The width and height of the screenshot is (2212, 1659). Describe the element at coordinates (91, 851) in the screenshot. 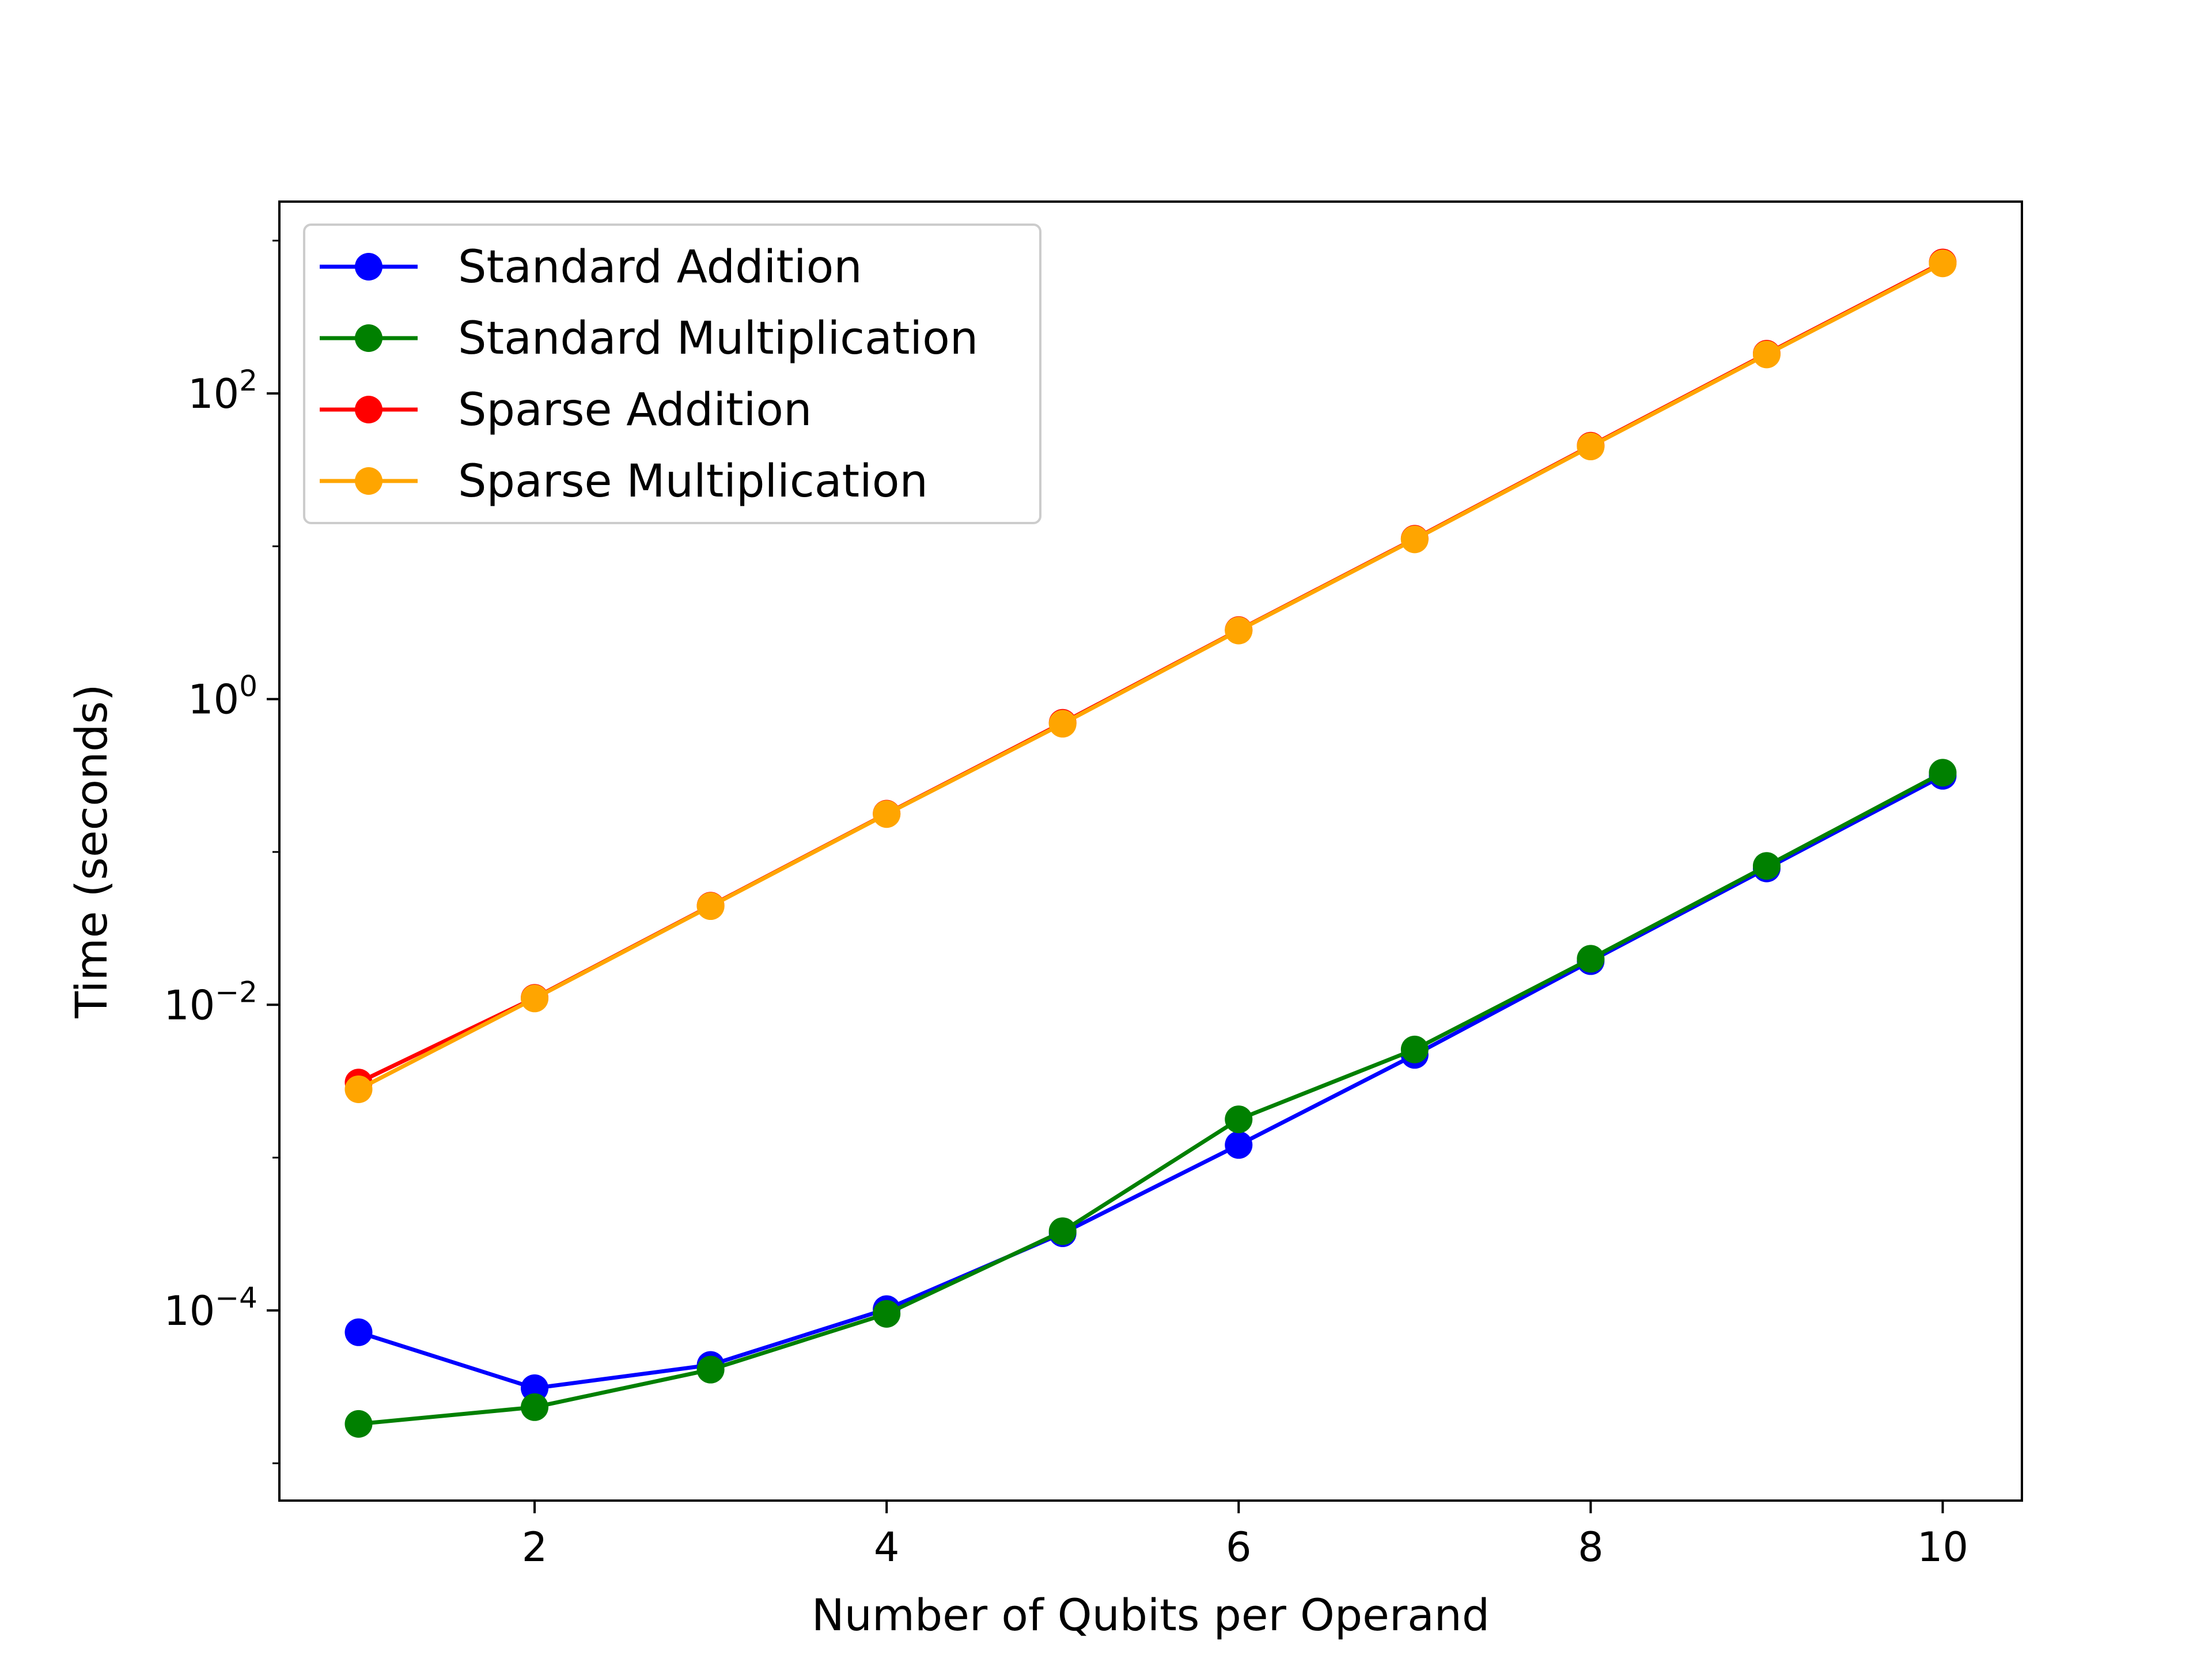

I see `y-axis-label: Time (seconds)` at that location.